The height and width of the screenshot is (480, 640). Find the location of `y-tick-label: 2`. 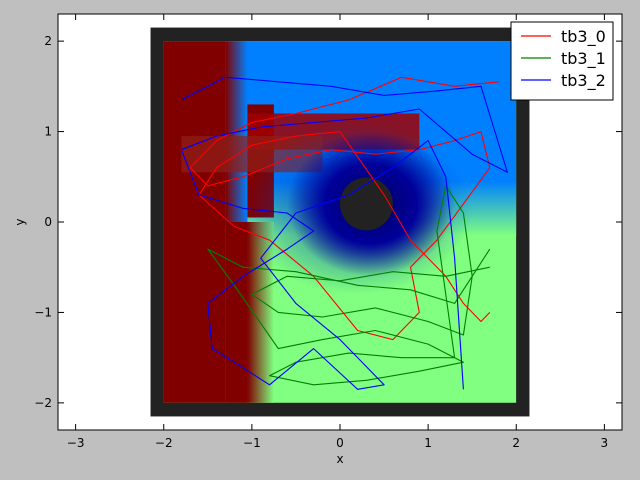

y-tick-label: 2 is located at coordinates (48, 41).